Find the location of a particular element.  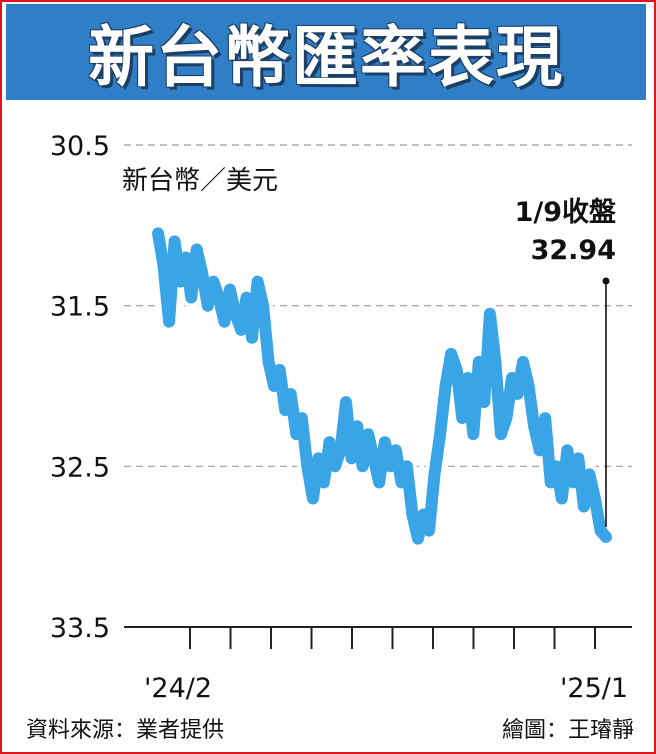

credit-note: 繪圖：王璿靜 is located at coordinates (567, 730).